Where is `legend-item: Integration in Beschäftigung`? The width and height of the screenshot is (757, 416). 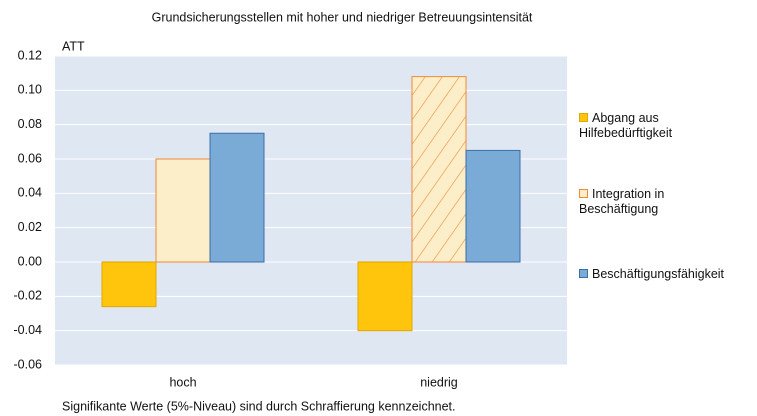
legend-item: Integration in Beschäftigung is located at coordinates (639, 202).